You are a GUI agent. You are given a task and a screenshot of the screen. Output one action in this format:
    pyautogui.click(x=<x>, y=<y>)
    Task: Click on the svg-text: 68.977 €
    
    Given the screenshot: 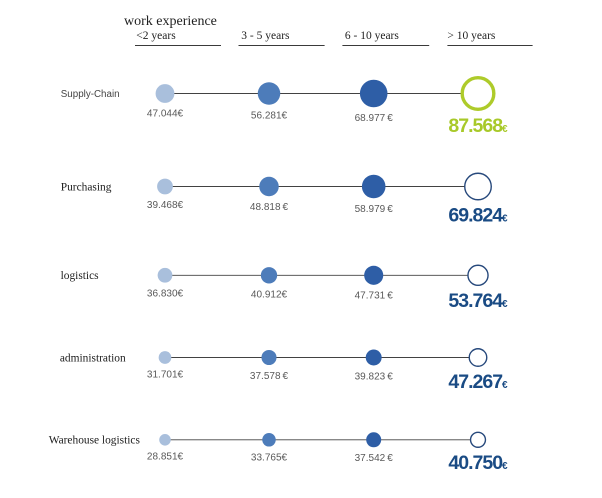 What is the action you would take?
    pyautogui.click(x=374, y=118)
    